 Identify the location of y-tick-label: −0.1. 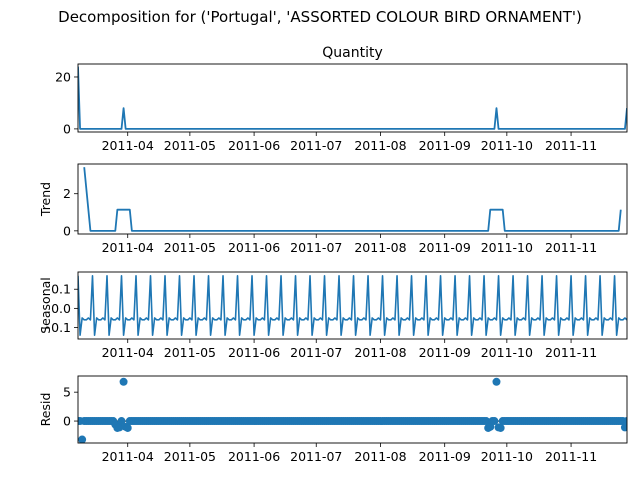
(56, 327).